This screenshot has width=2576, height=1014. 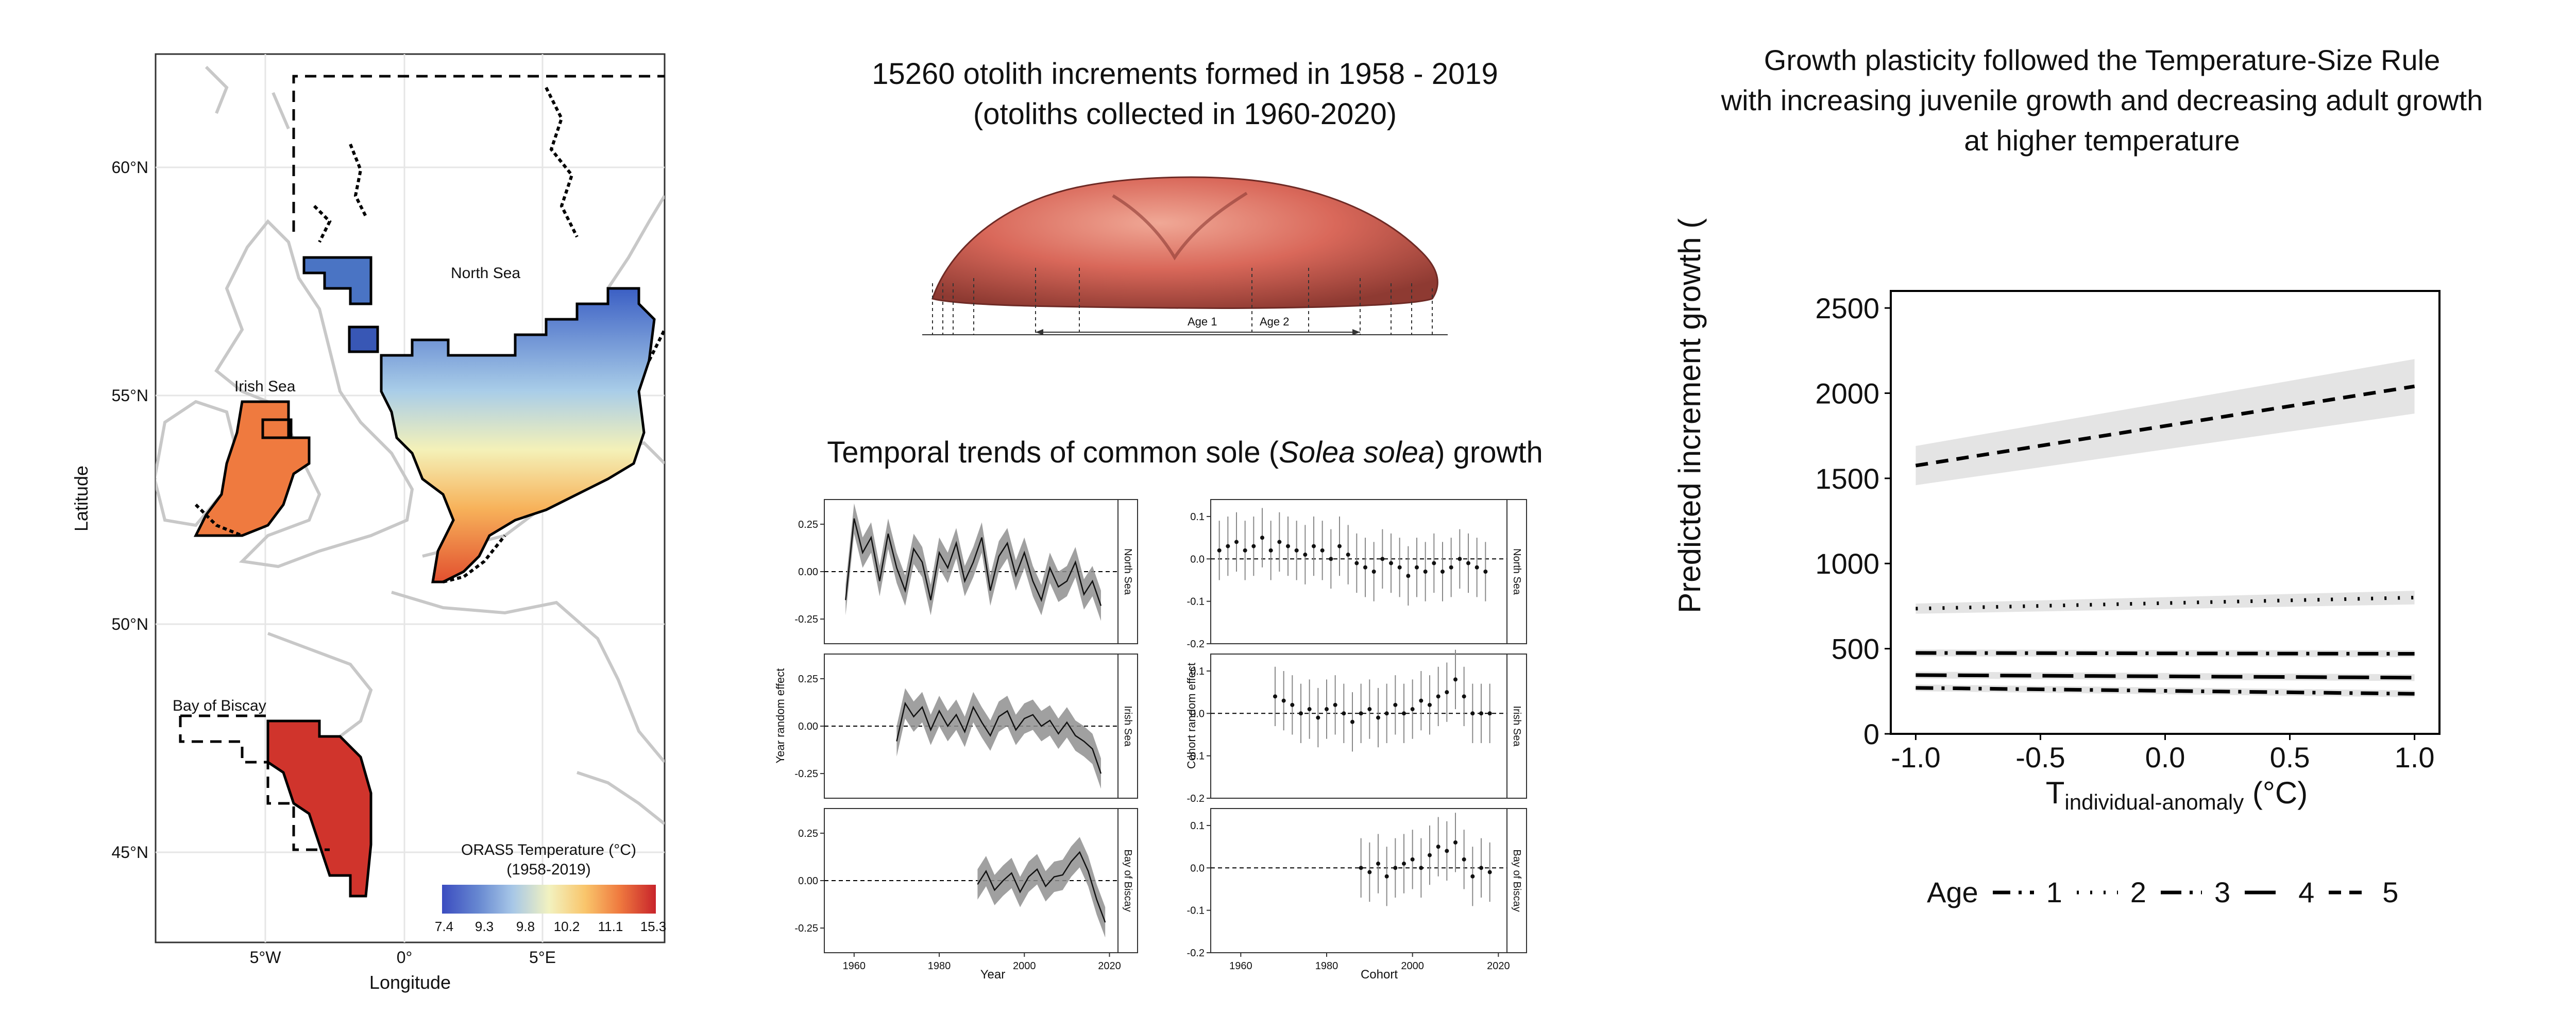 What do you see at coordinates (410, 983) in the screenshot?
I see `map-x-axis-label: Longitude` at bounding box center [410, 983].